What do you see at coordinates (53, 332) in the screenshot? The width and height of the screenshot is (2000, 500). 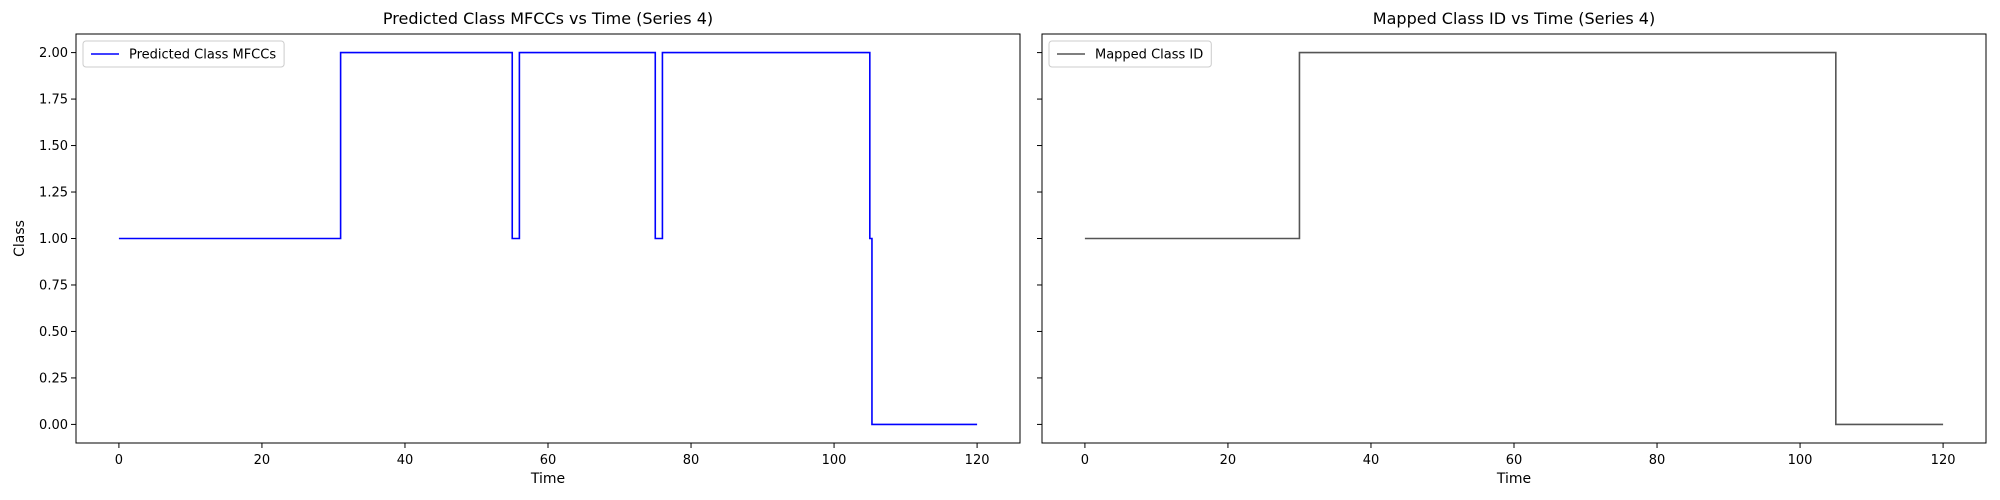 I see `y-tick-label: 0.50` at bounding box center [53, 332].